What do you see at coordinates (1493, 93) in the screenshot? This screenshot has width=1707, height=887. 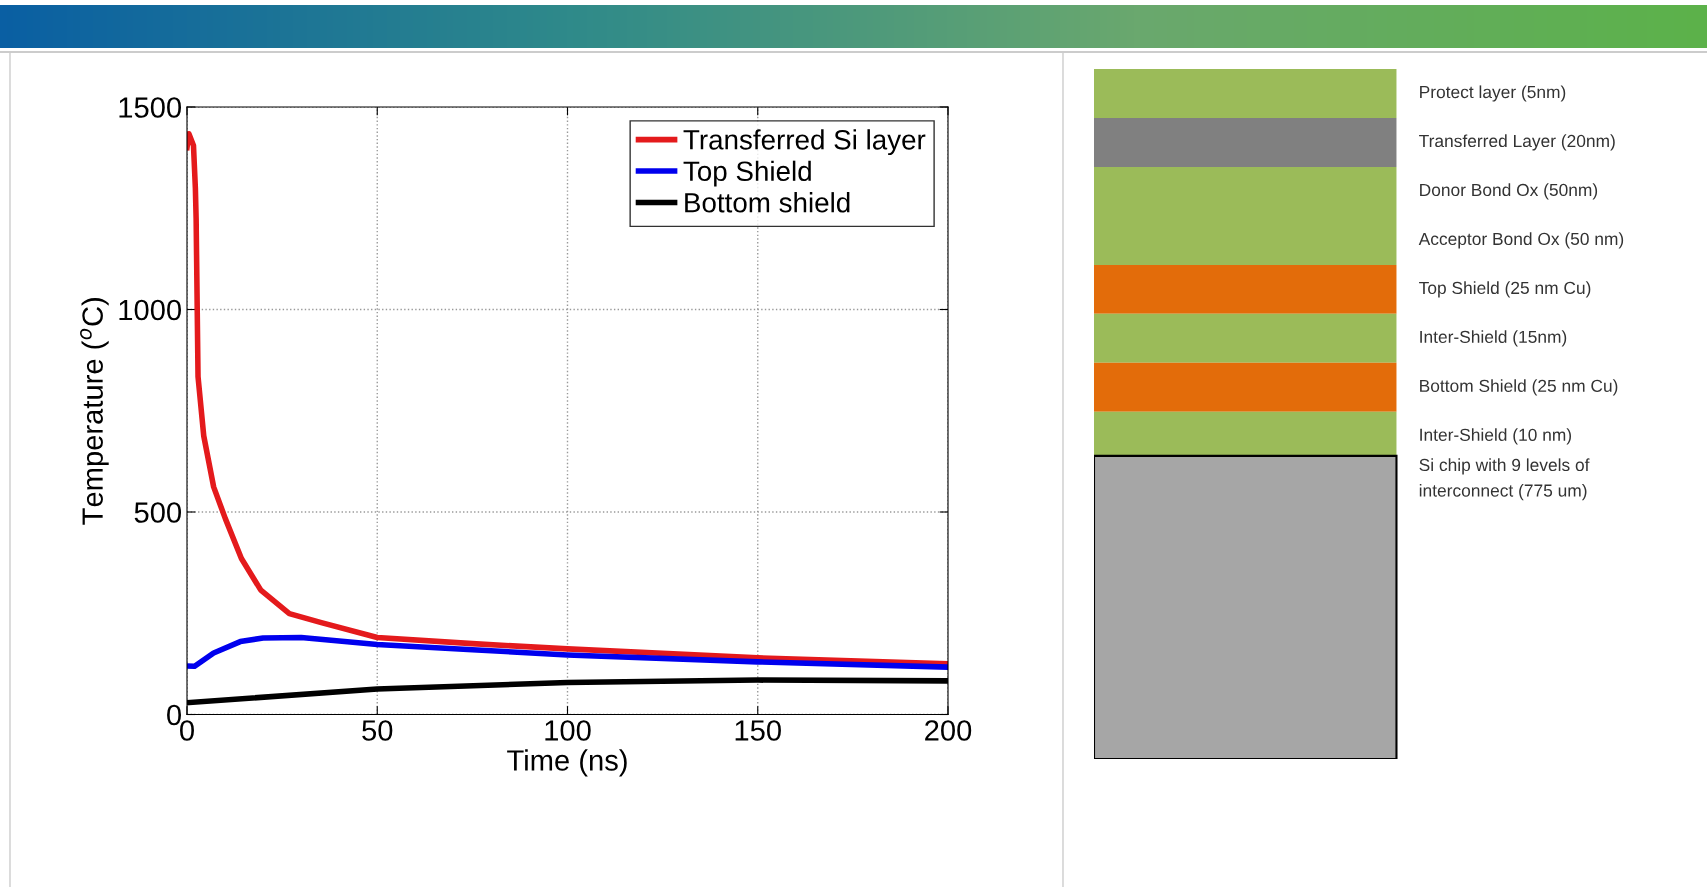 I see `text: Protect layer (5nm)` at bounding box center [1493, 93].